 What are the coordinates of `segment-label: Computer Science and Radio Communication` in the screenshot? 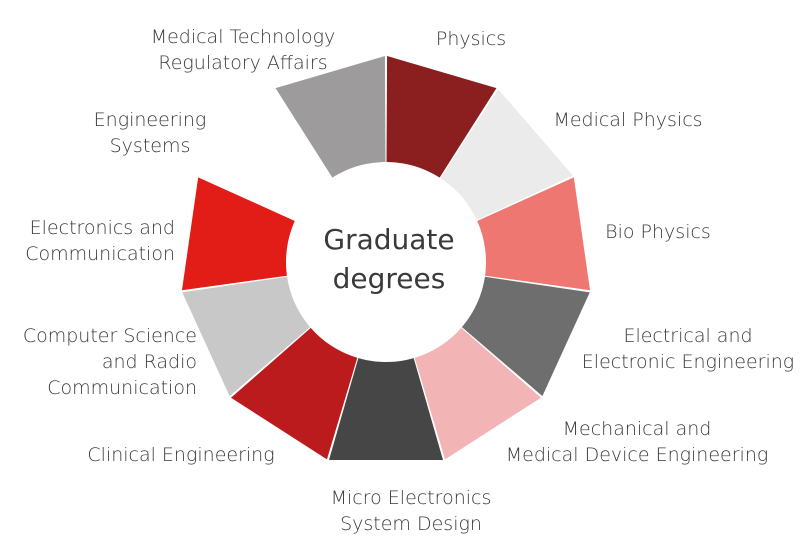 It's located at (110, 362).